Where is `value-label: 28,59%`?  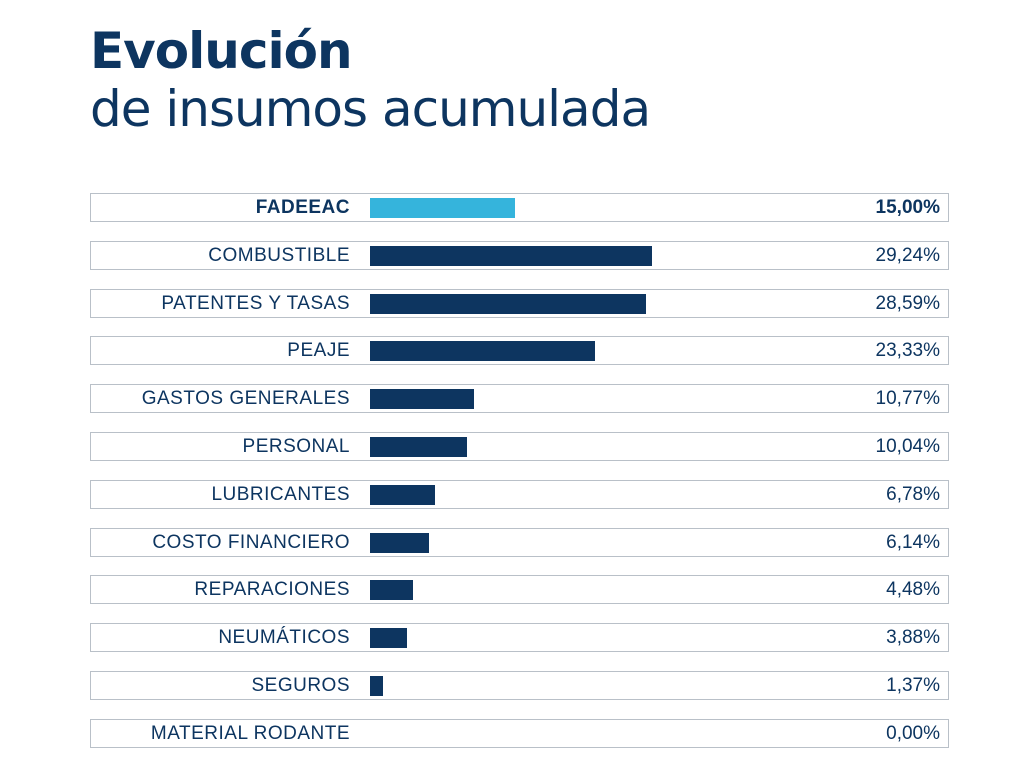 value-label: 28,59% is located at coordinates (907, 303).